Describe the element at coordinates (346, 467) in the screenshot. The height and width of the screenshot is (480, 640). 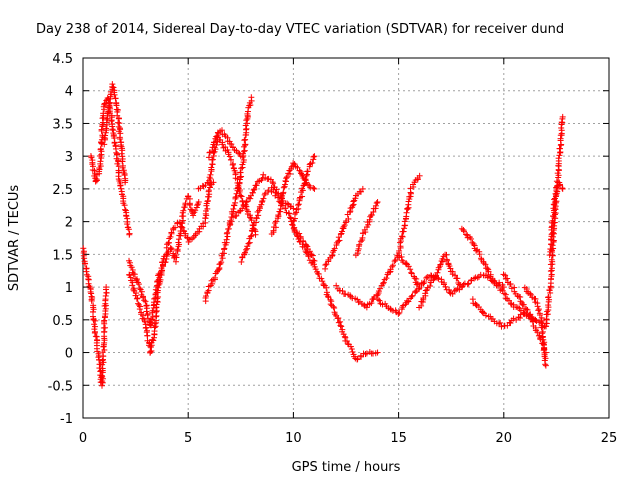
I see `x-axis-label: GPS time / hours` at that location.